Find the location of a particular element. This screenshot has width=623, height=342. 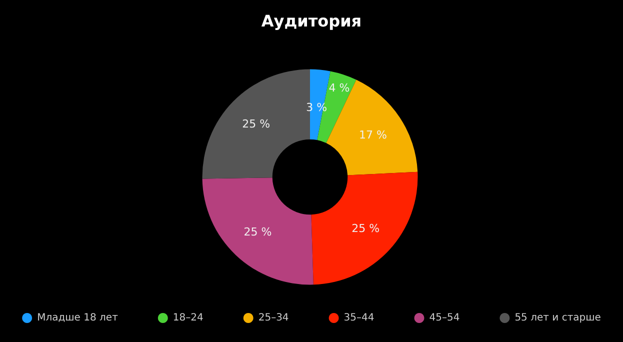

legend-label: Младше 18 лет is located at coordinates (77, 318).